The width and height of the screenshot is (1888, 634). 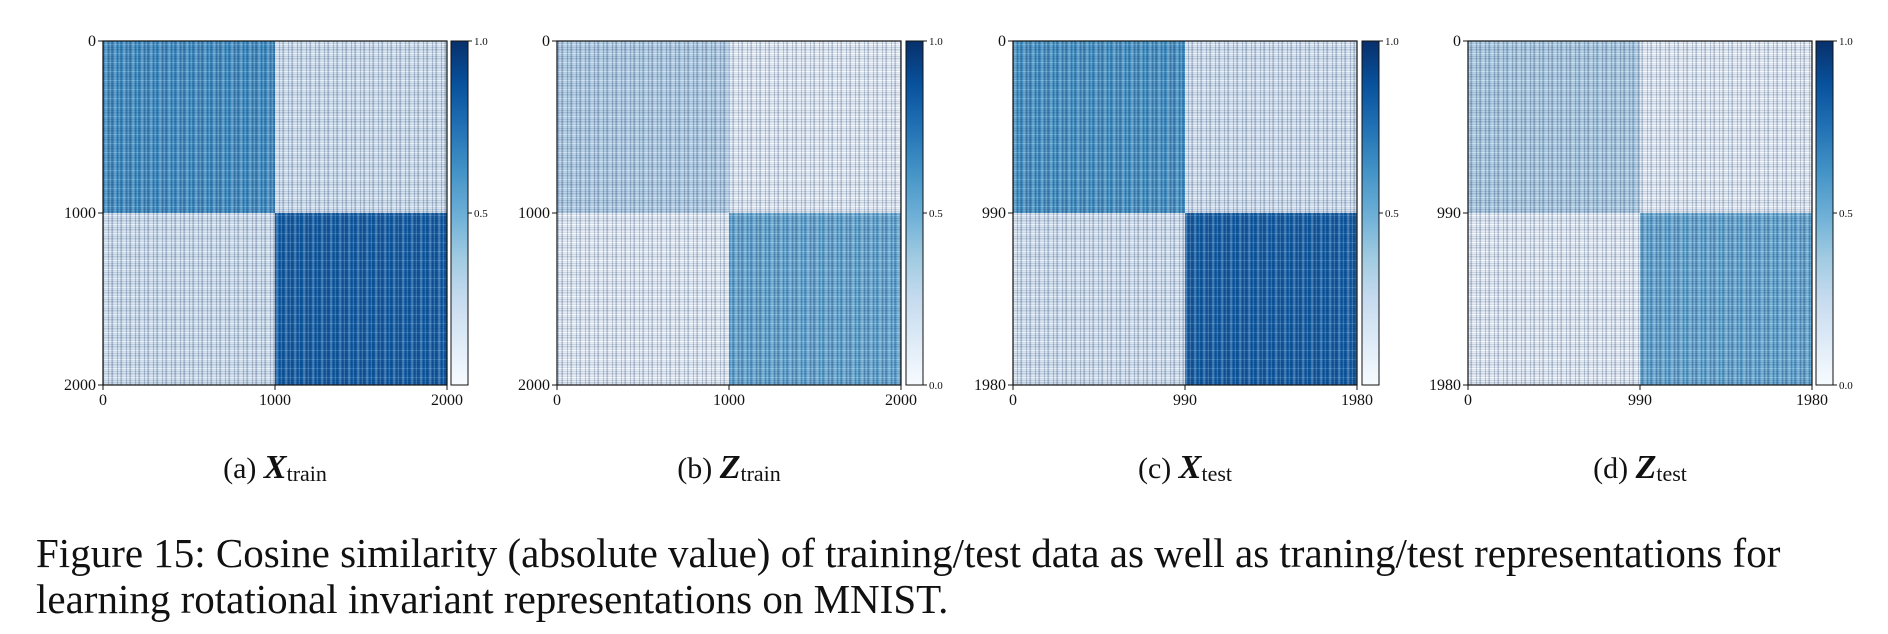 I want to click on subfigure-caption: (a) Xtrain, so click(x=275, y=467).